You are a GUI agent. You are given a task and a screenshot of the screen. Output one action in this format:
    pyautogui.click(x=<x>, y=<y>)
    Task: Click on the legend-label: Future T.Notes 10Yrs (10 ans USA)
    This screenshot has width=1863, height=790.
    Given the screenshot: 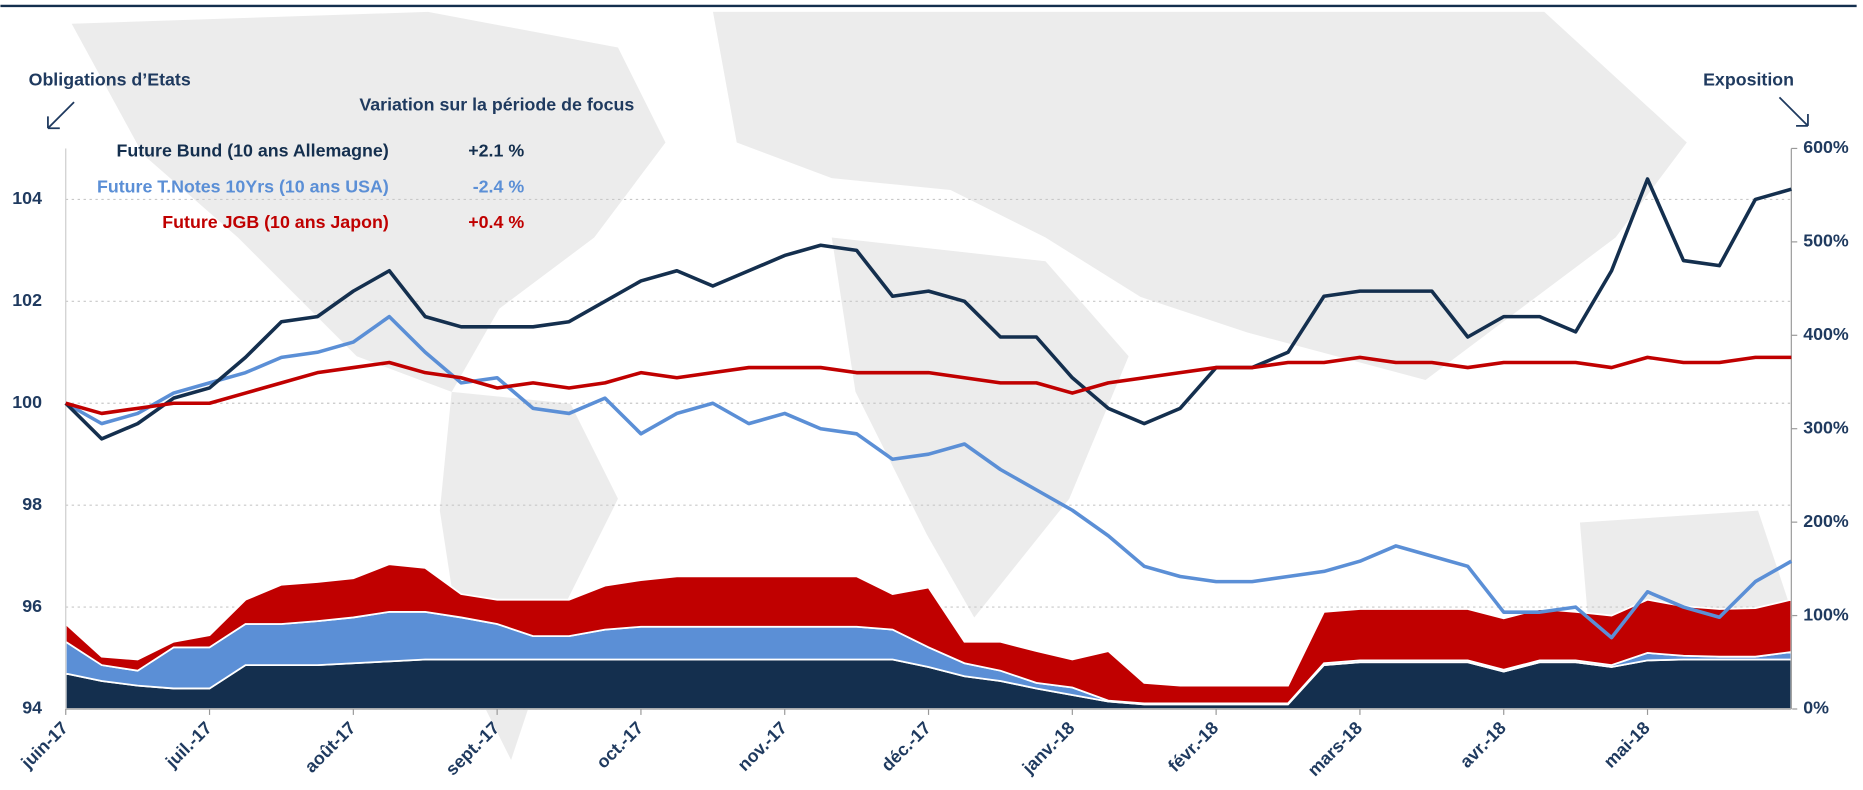 What is the action you would take?
    pyautogui.click(x=243, y=186)
    